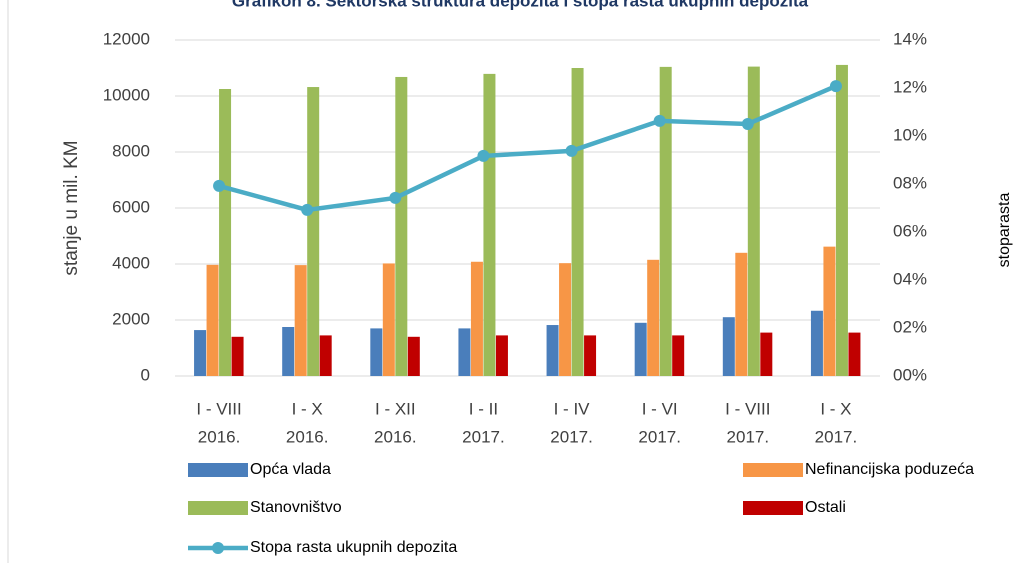 The height and width of the screenshot is (563, 1015). What do you see at coordinates (910, 86) in the screenshot?
I see `y2-tick-label: 12%` at bounding box center [910, 86].